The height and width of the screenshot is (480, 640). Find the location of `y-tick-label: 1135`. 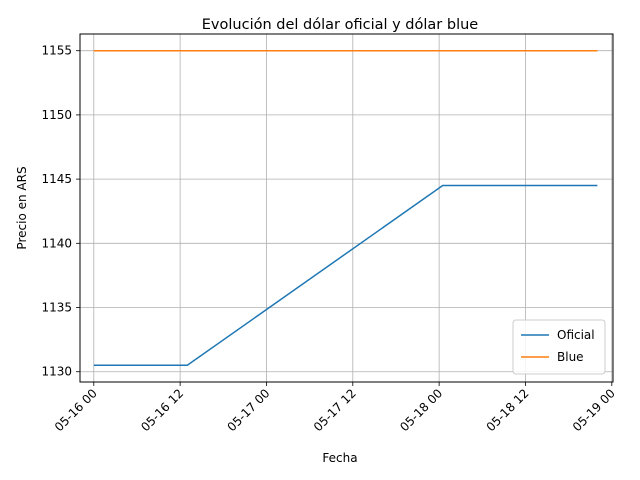

y-tick-label: 1135 is located at coordinates (56, 308).